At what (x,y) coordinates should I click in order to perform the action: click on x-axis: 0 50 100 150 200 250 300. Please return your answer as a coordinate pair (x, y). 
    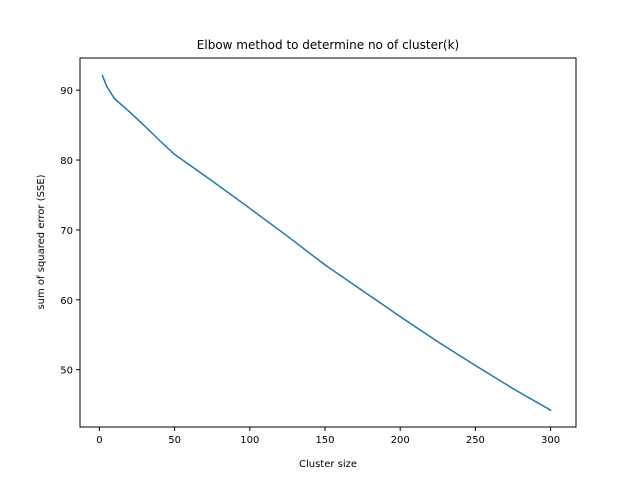
    Looking at the image, I should click on (328, 436).